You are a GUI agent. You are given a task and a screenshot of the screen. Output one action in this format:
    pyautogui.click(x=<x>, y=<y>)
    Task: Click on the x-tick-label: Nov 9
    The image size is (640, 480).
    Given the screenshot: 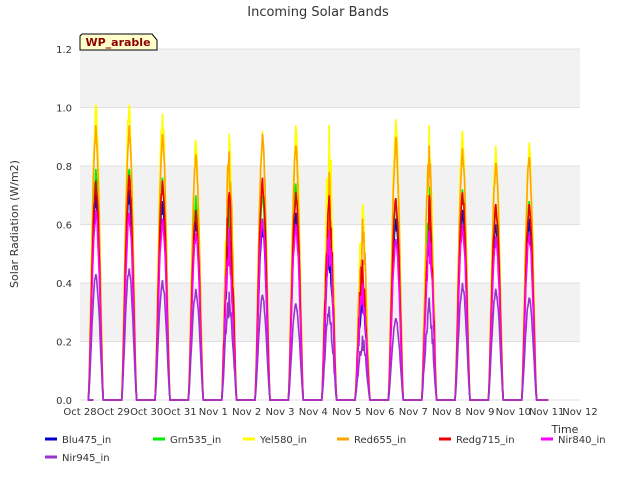 What is the action you would take?
    pyautogui.click(x=479, y=412)
    